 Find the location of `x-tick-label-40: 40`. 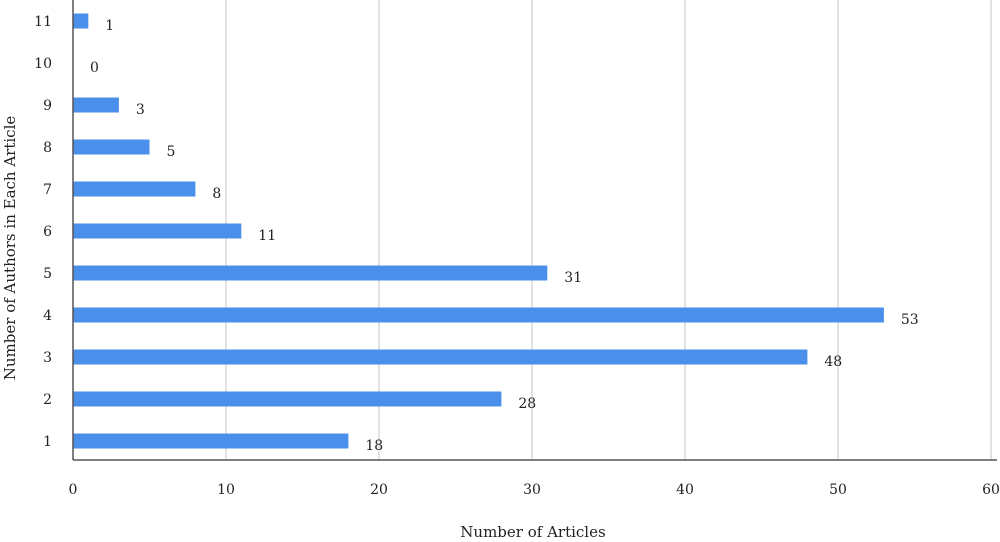

x-tick-label-40: 40 is located at coordinates (685, 490).